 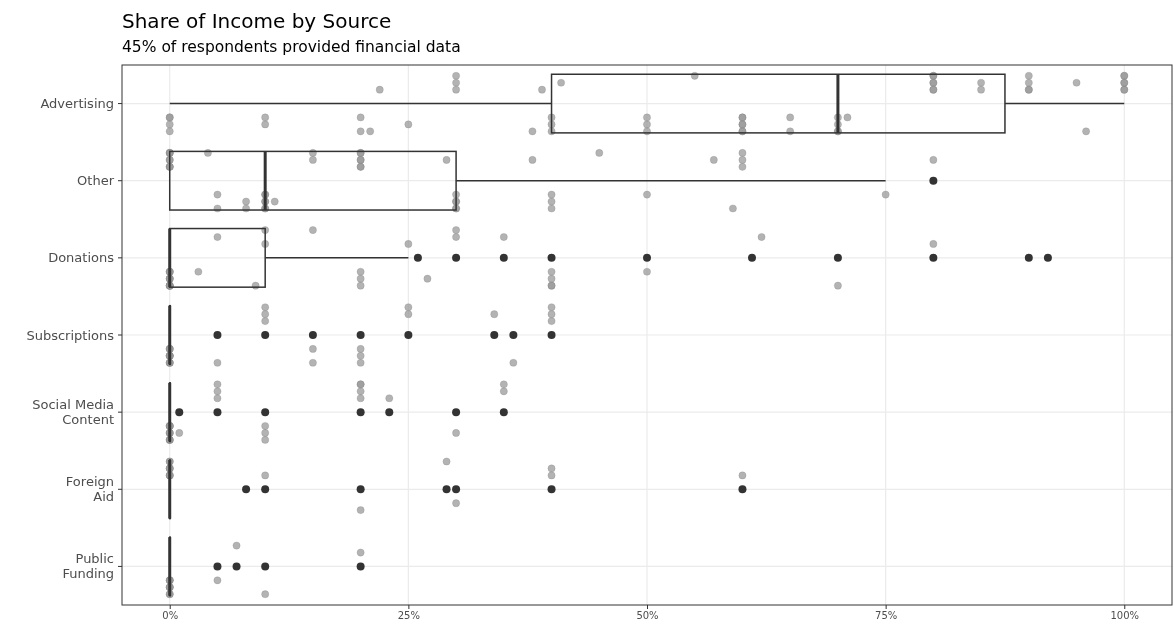 I want to click on y-tick-label: Advertising, so click(x=77, y=104).